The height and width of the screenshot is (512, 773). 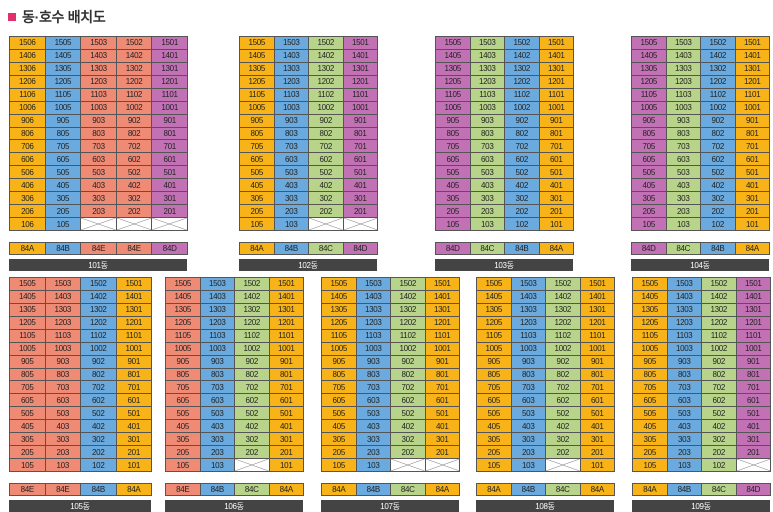 I want to click on unit-cell: 106, so click(x=28, y=224).